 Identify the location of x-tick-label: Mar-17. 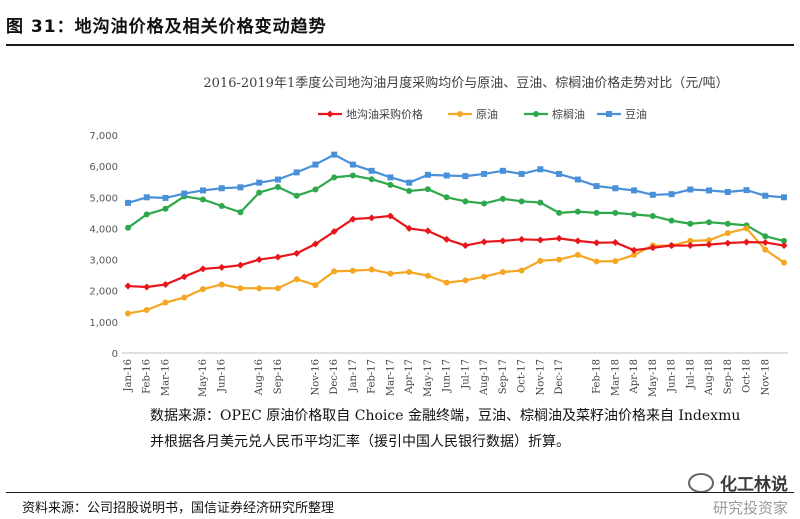
(390, 377).